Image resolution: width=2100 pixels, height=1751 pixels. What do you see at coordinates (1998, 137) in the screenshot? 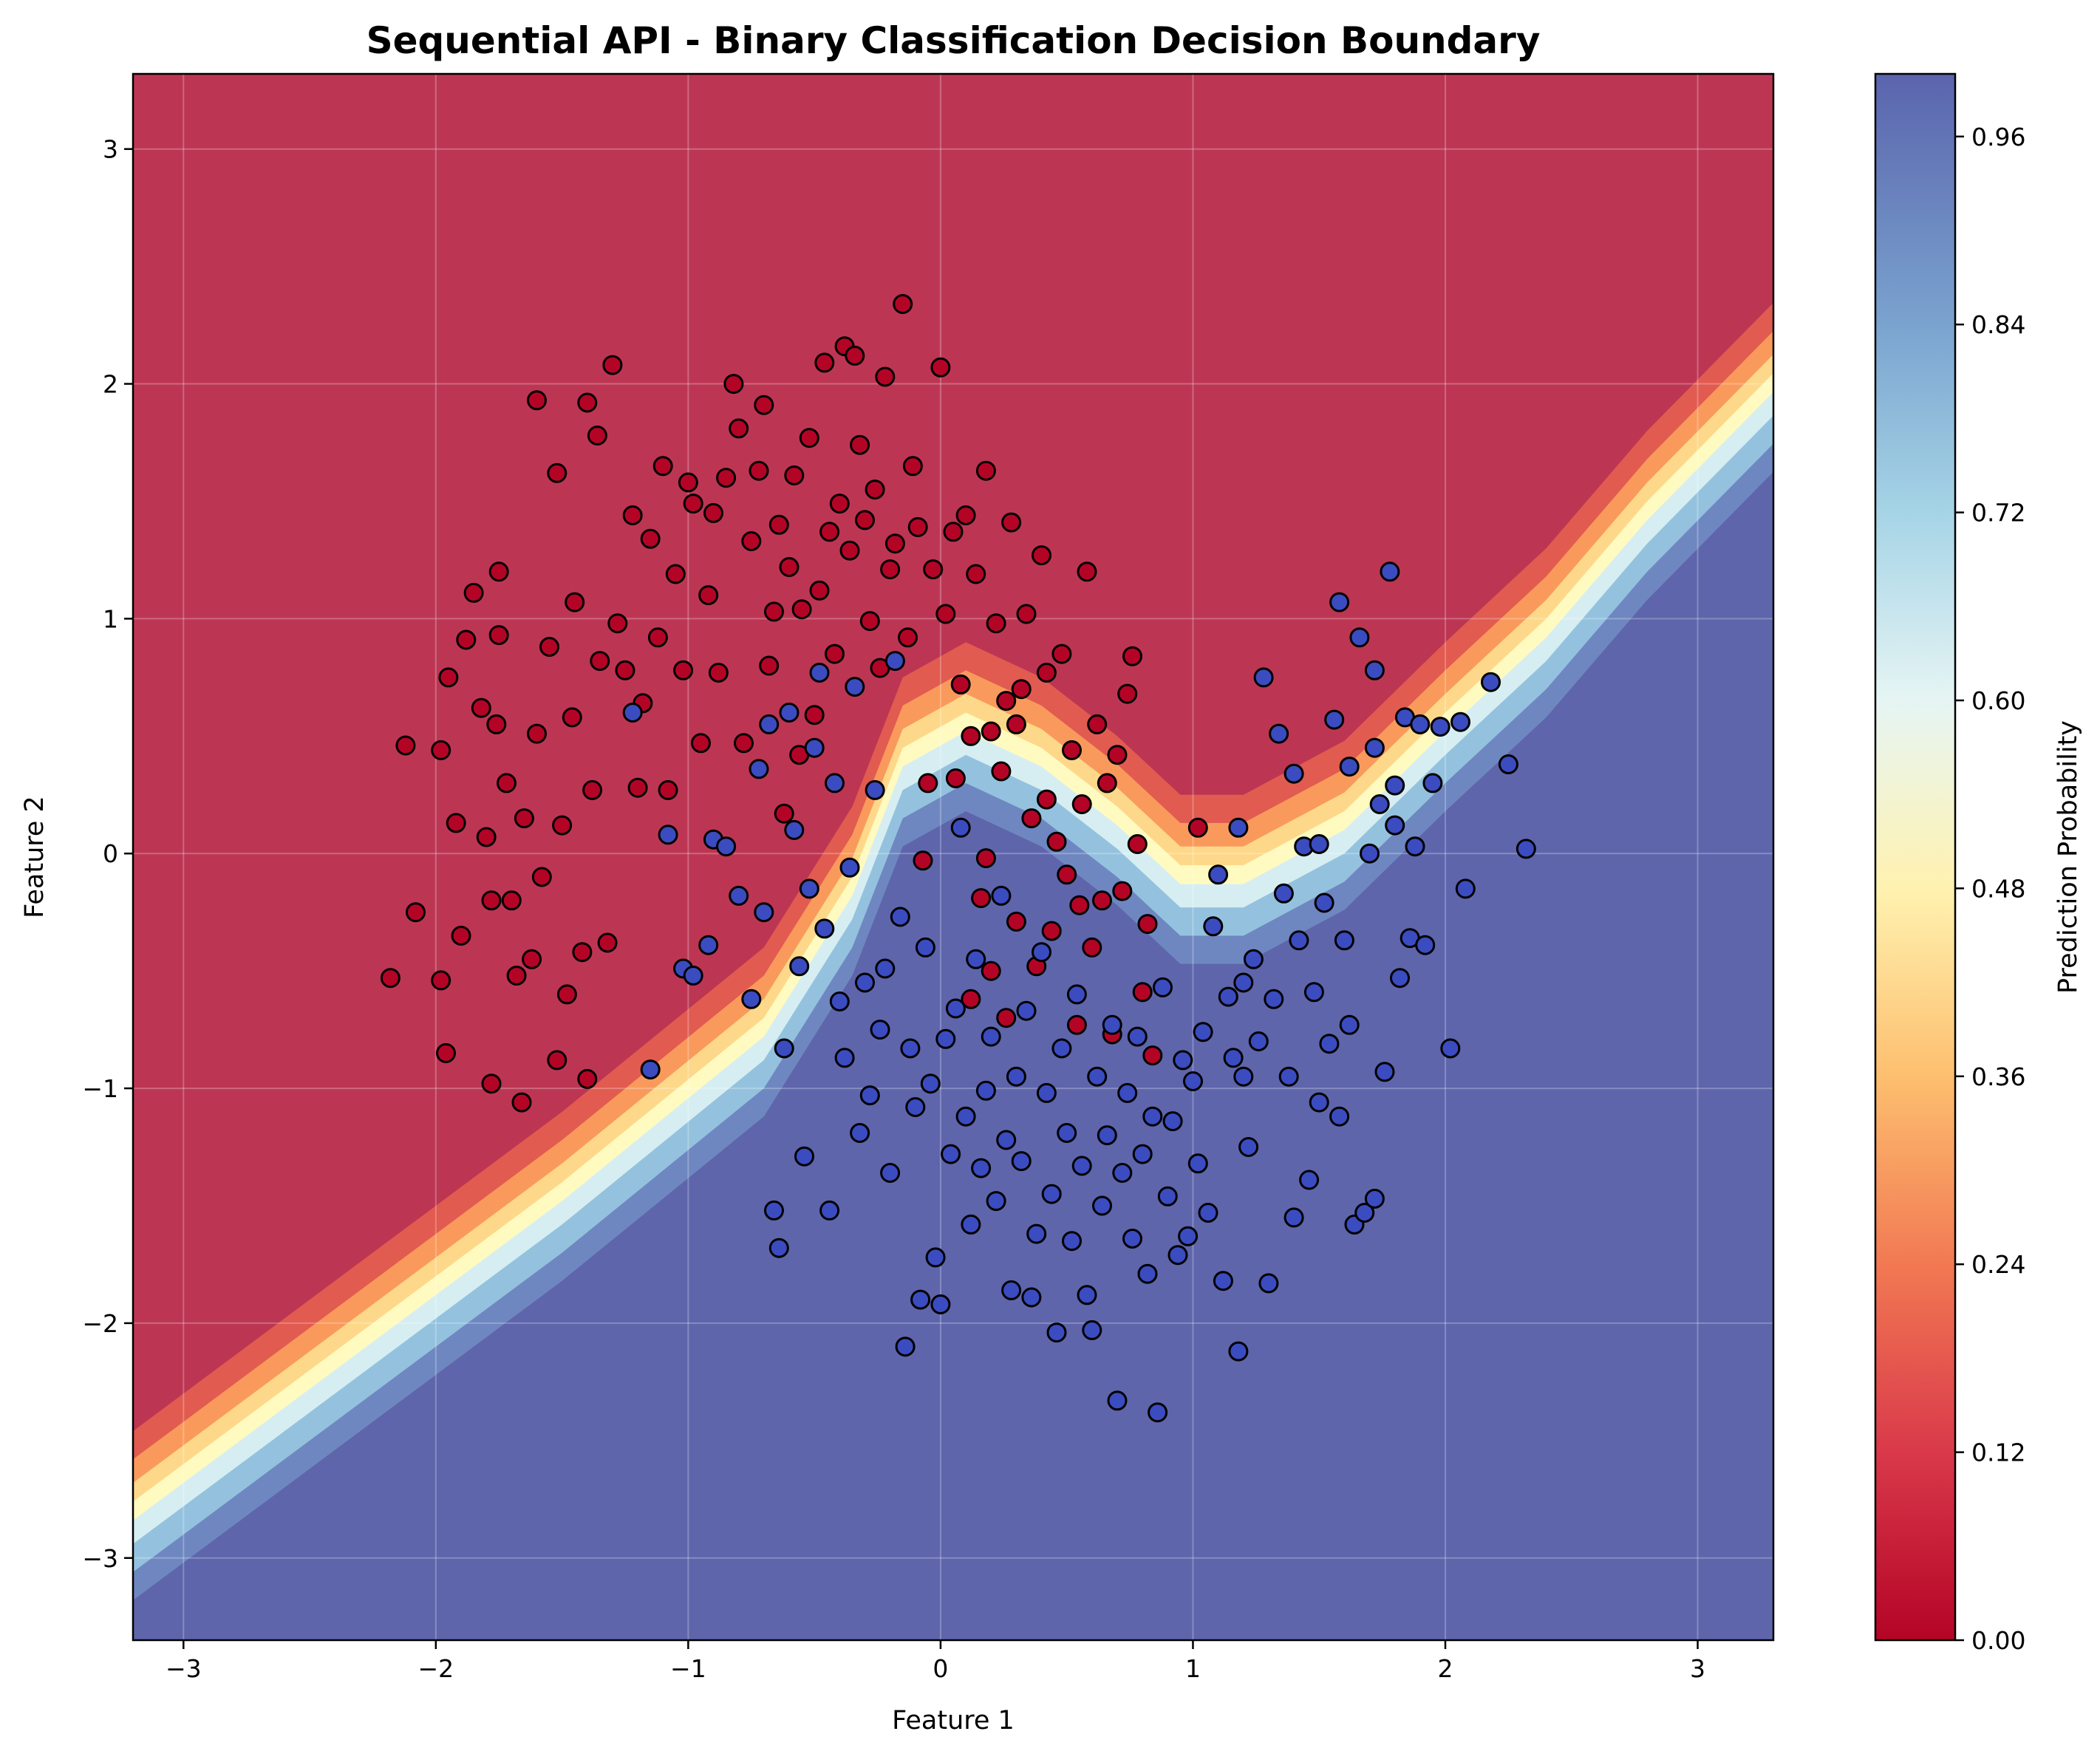
I see `colorbar-tick-label: 0.96` at bounding box center [1998, 137].